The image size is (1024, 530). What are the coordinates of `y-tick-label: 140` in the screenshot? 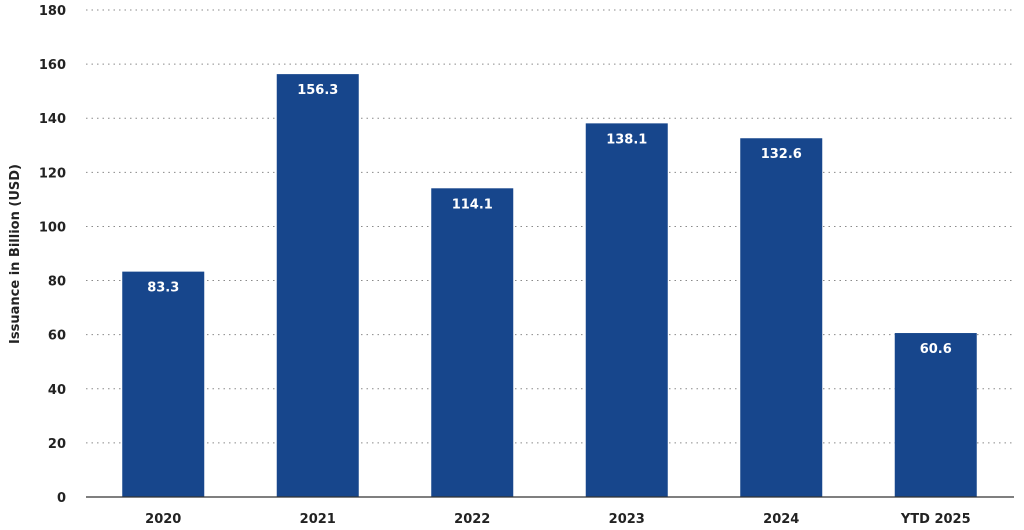 It's located at (52, 119).